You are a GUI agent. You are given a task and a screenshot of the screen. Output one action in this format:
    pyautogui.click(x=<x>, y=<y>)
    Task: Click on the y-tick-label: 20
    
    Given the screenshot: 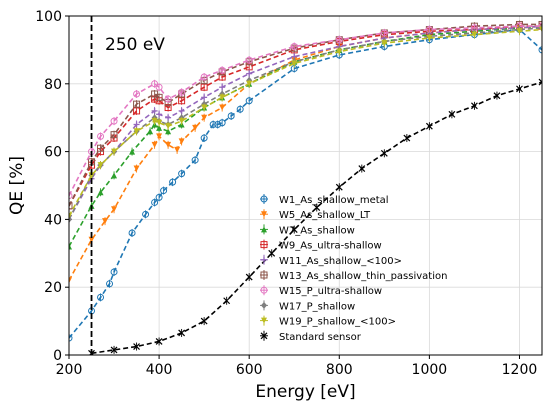 What is the action you would take?
    pyautogui.click(x=53, y=288)
    